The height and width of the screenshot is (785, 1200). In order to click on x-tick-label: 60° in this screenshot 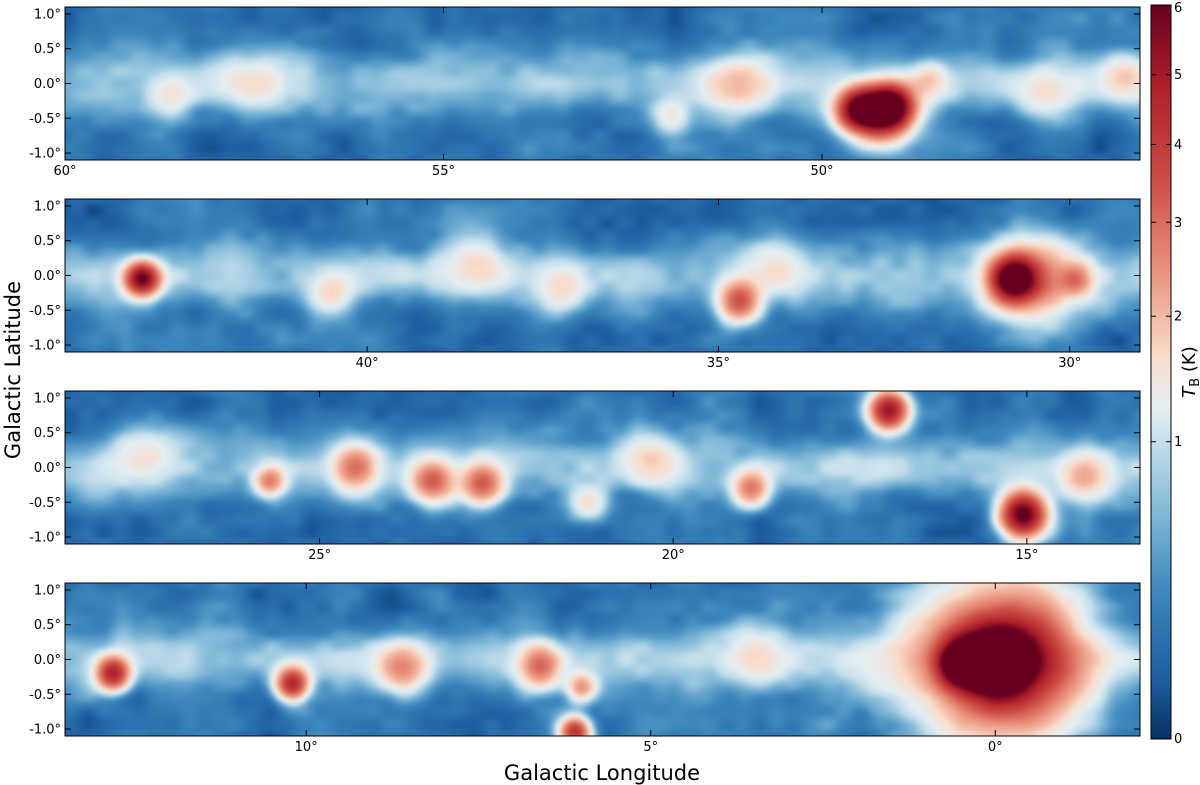, I will do `click(64, 171)`.